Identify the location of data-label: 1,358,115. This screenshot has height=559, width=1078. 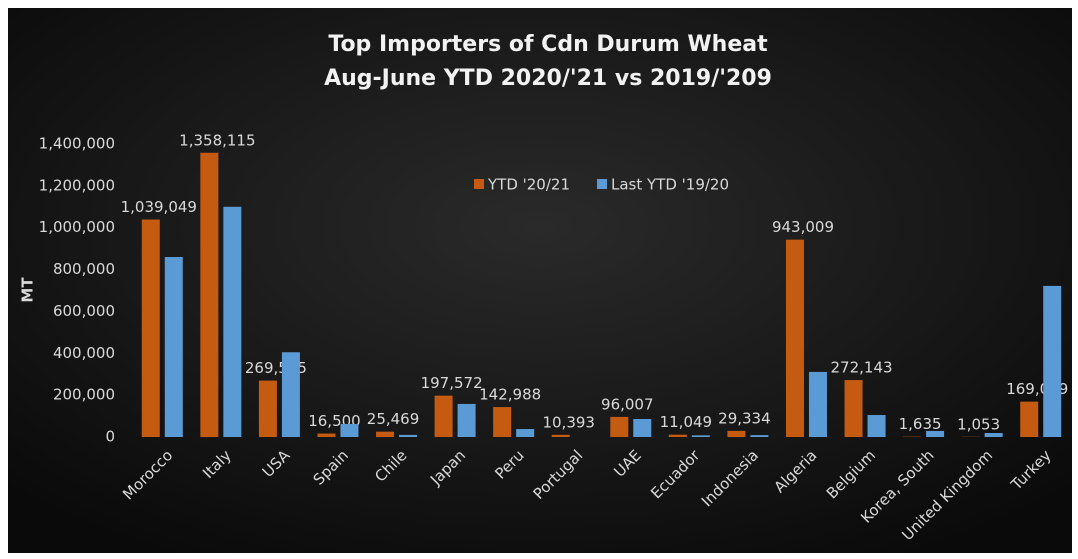
(217, 140).